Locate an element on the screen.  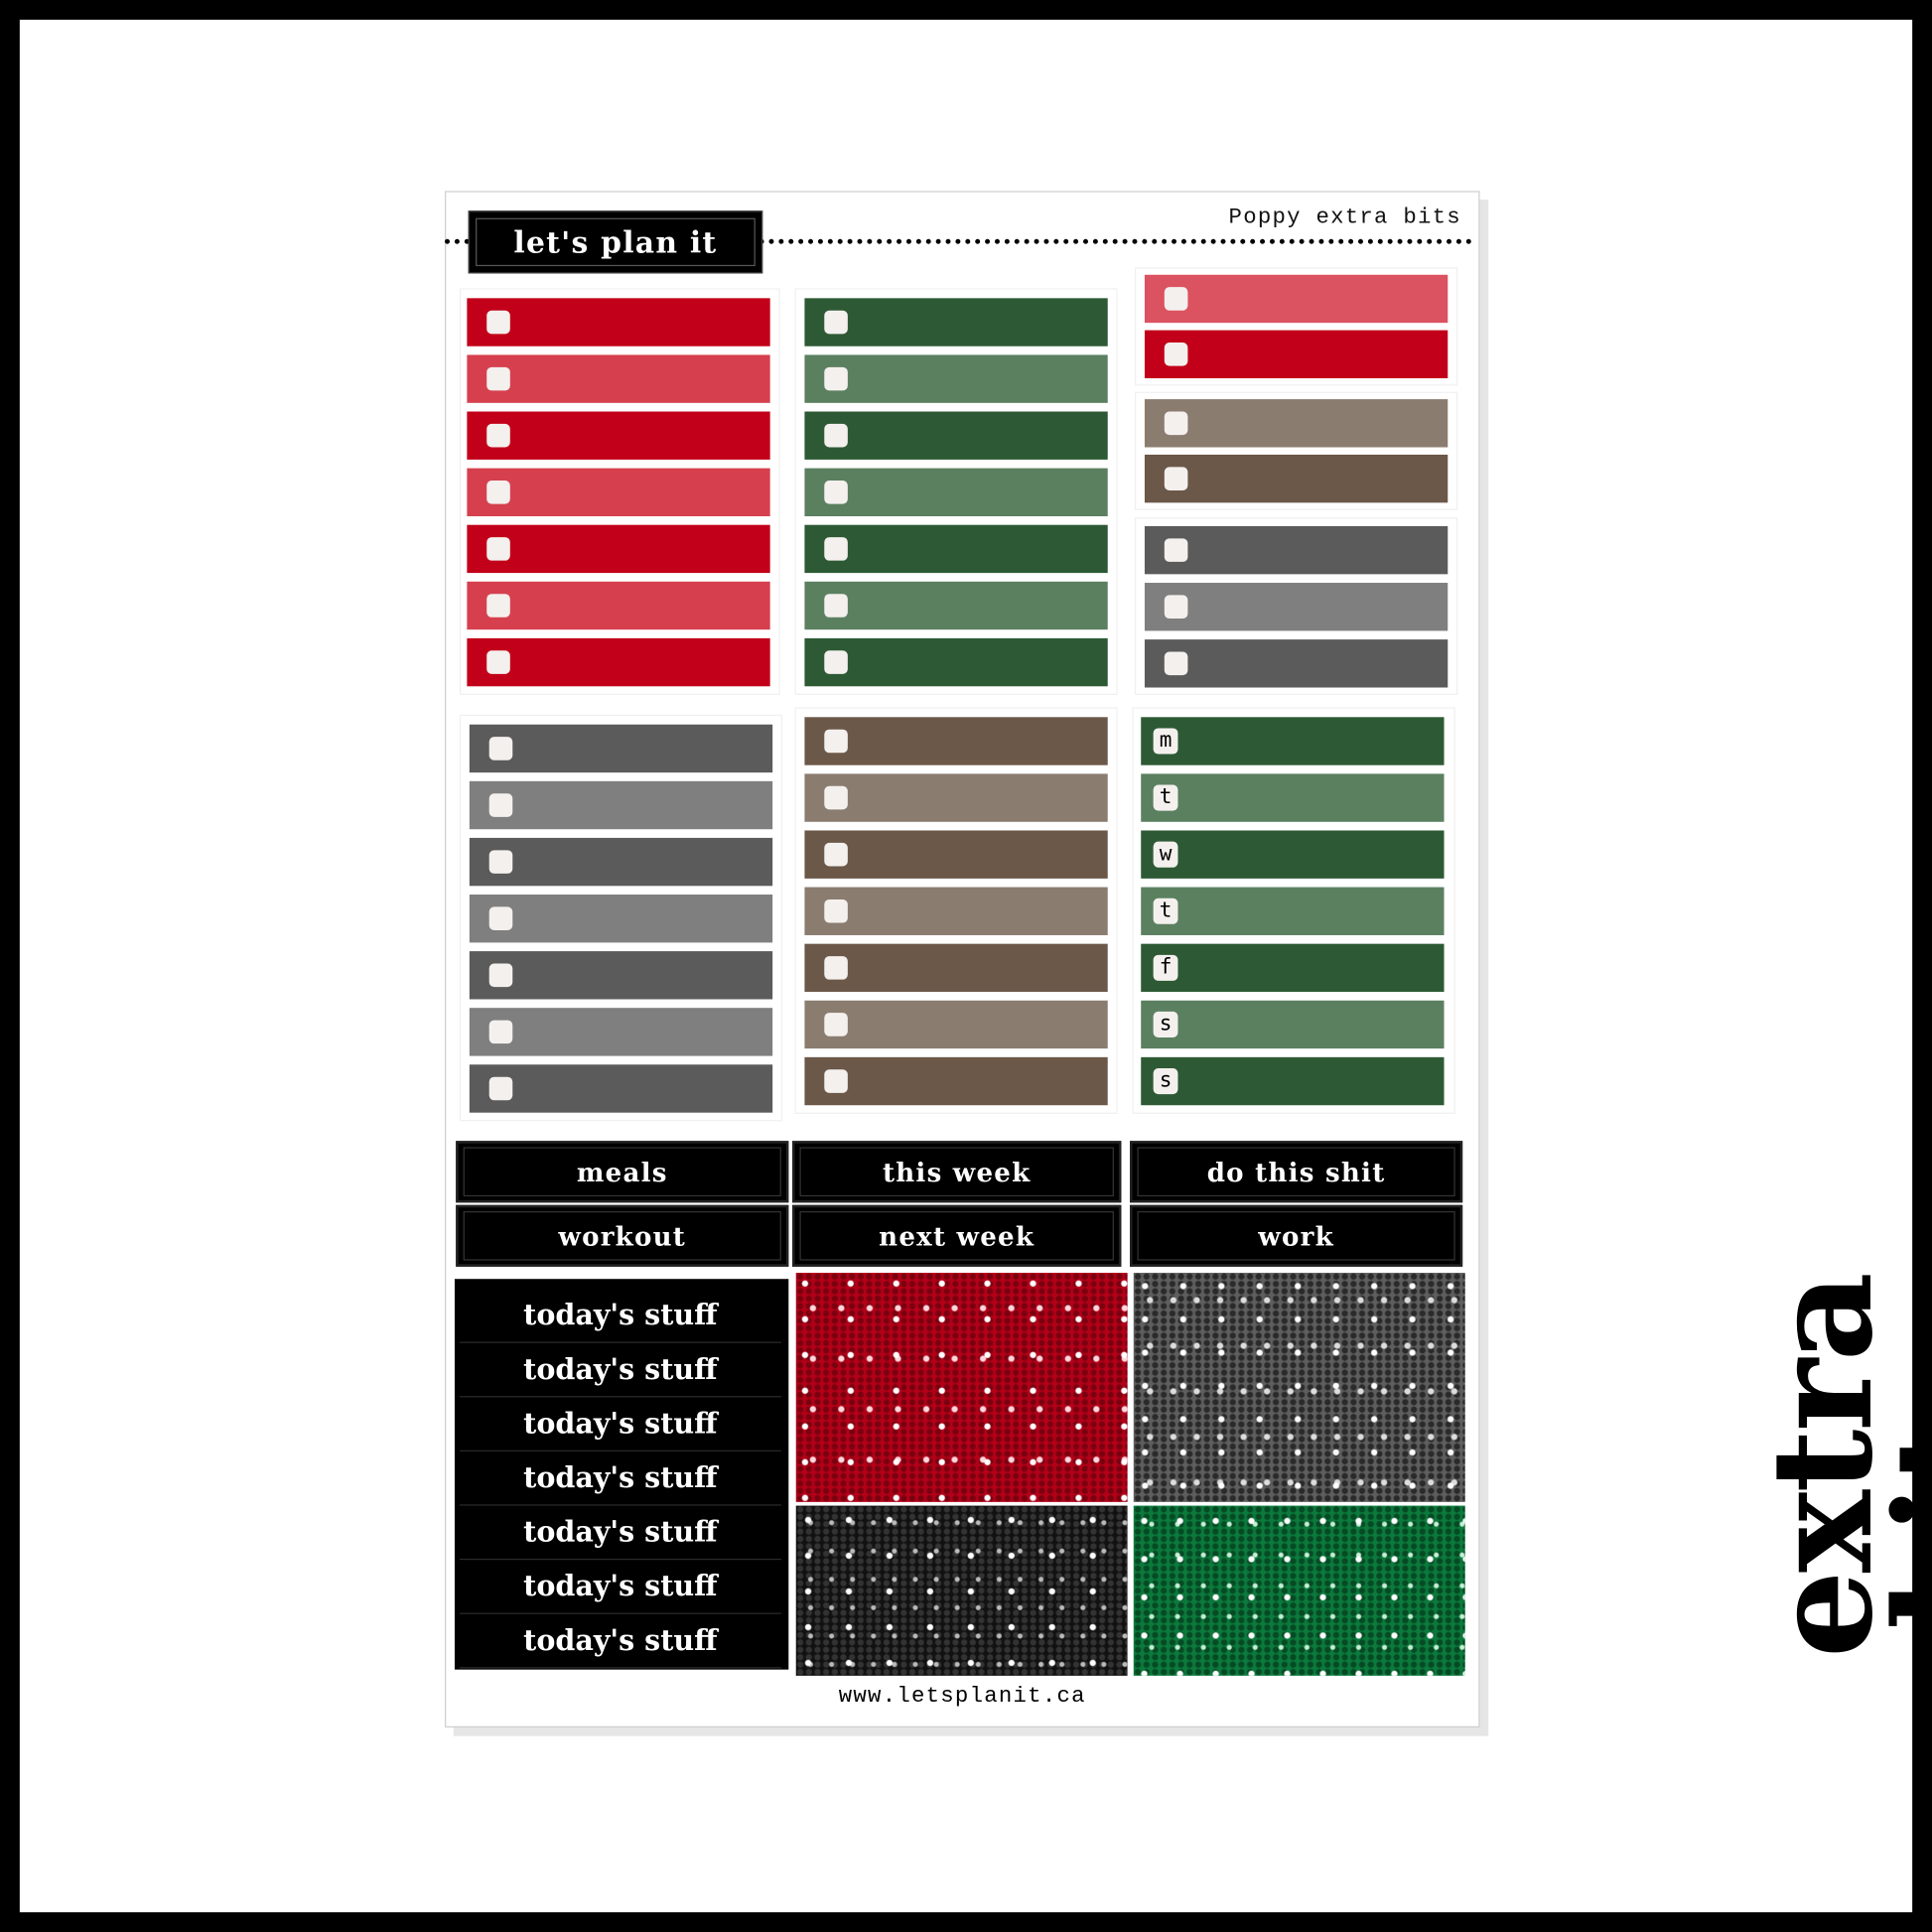
label-sticker: workout is located at coordinates (622, 1236).